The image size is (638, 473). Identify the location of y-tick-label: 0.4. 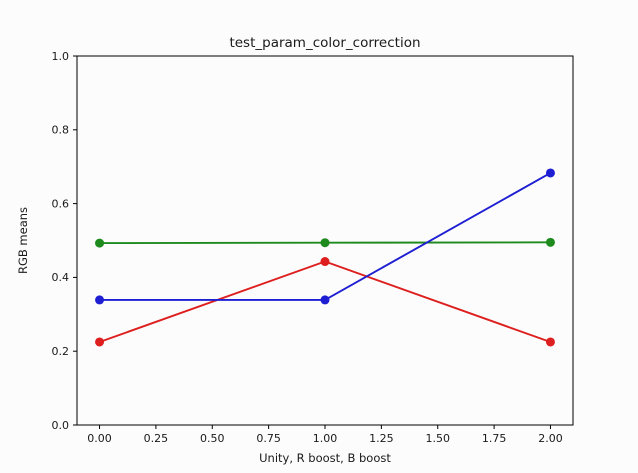
(61, 277).